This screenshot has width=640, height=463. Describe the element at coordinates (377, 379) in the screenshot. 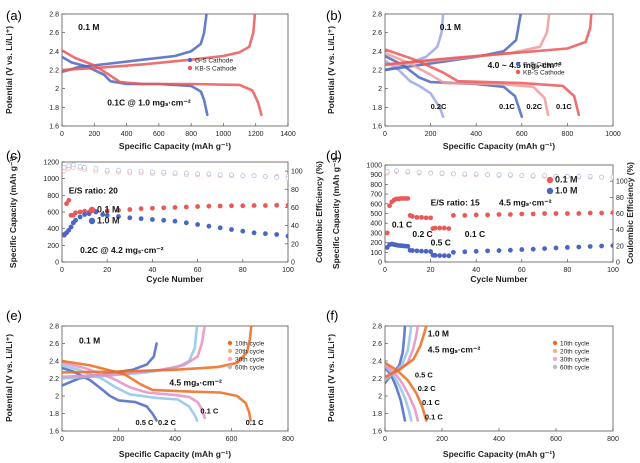

I see `y-tick-label: 2.2` at that location.